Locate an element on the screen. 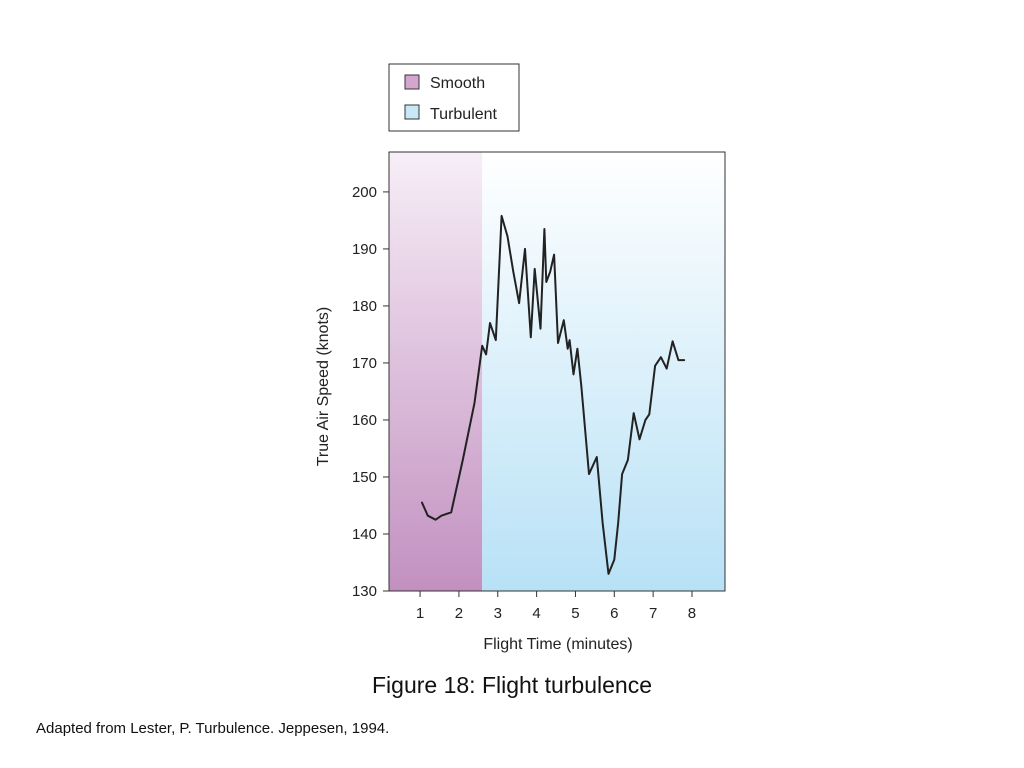  smooth-region is located at coordinates (436, 371).